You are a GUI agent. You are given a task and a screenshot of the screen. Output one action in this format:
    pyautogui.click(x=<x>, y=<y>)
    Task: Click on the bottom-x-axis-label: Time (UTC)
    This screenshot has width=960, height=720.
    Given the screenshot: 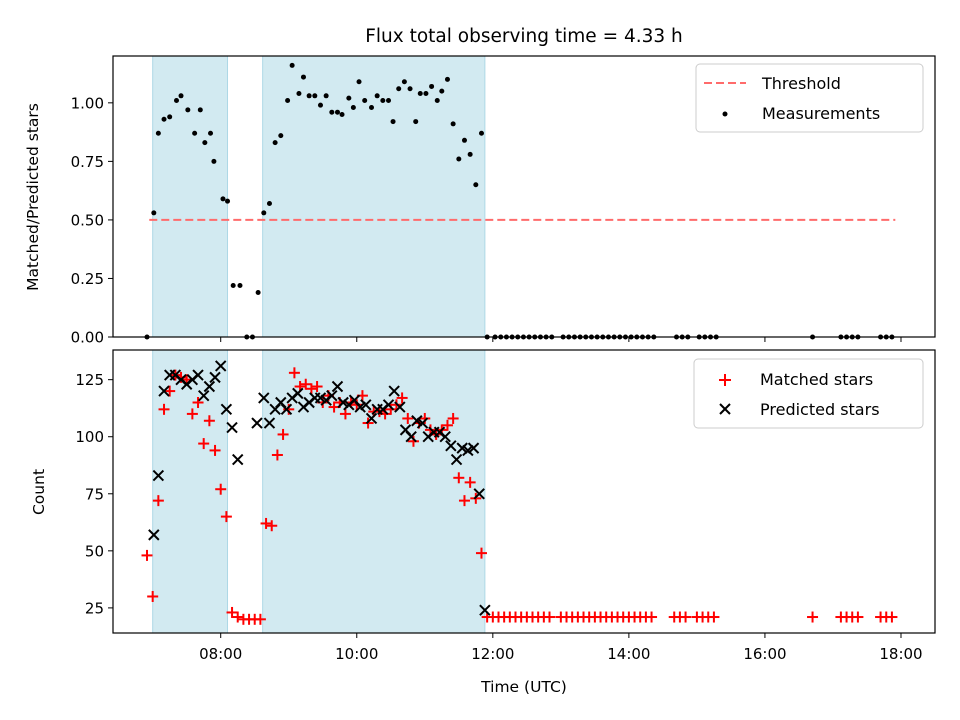 What is the action you would take?
    pyautogui.click(x=523, y=687)
    